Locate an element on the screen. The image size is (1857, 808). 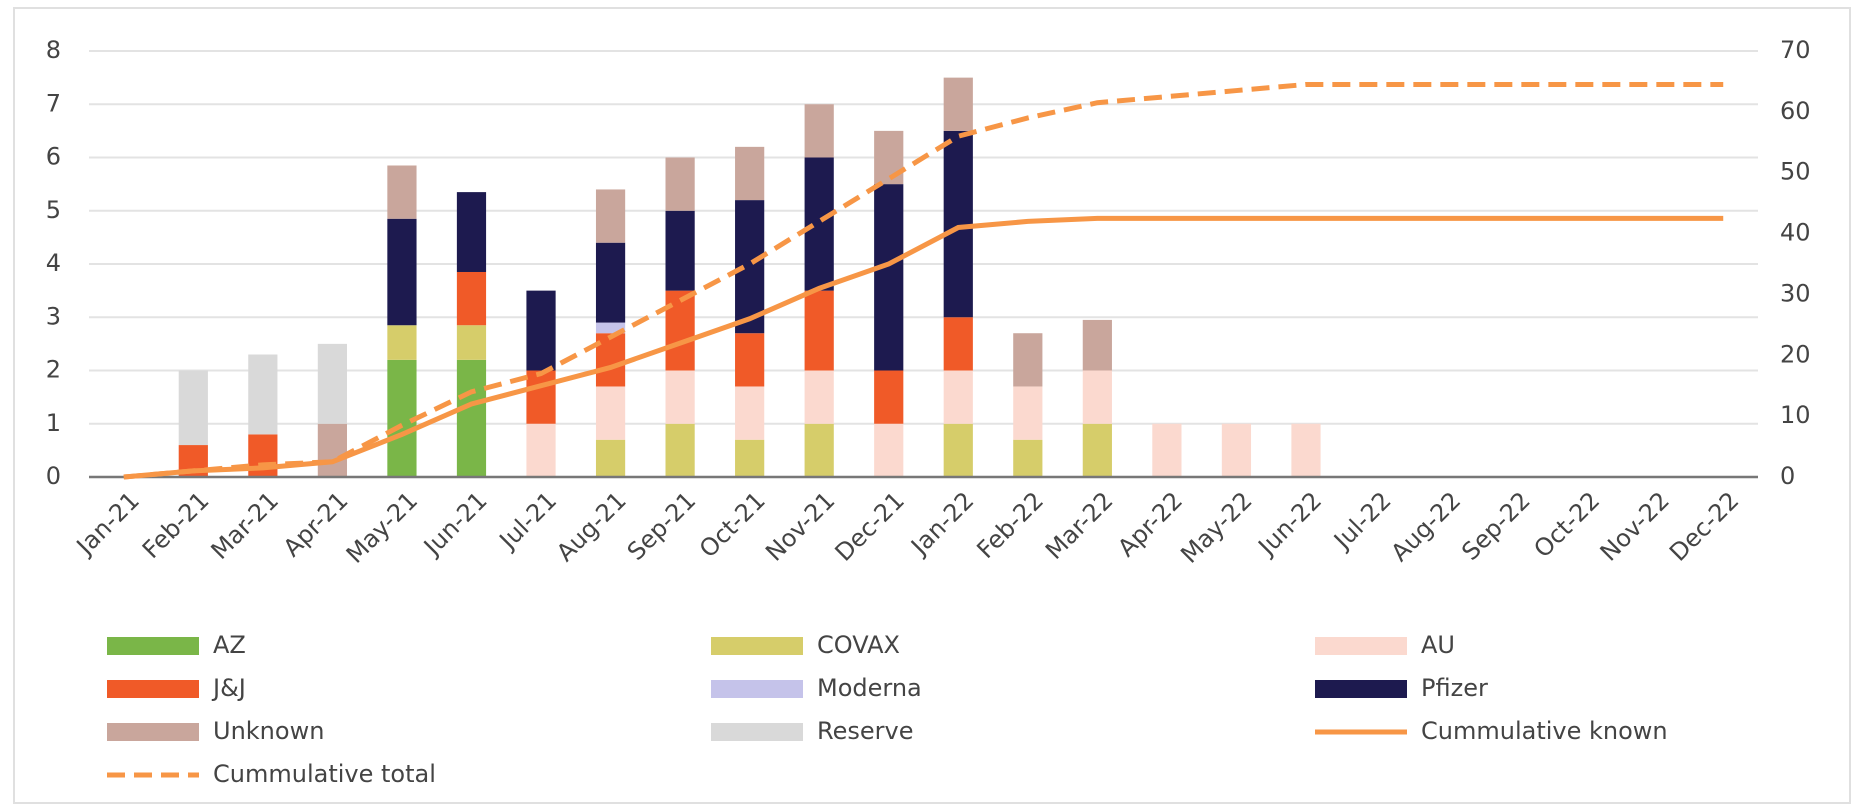
y-tick-label: 1 is located at coordinates (53, 423).